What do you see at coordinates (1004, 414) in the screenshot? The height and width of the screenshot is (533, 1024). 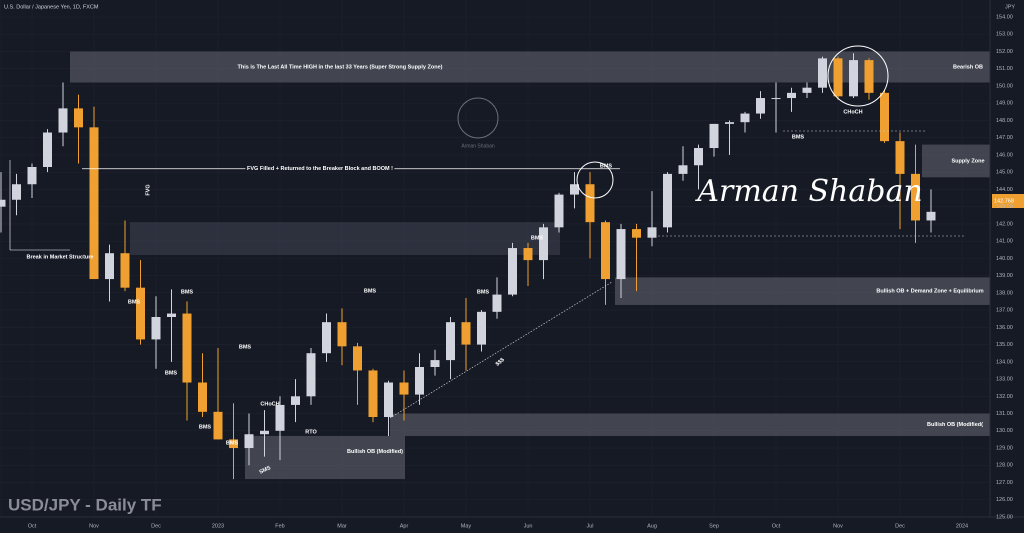 I see `y-tick-label: 131.00` at bounding box center [1004, 414].